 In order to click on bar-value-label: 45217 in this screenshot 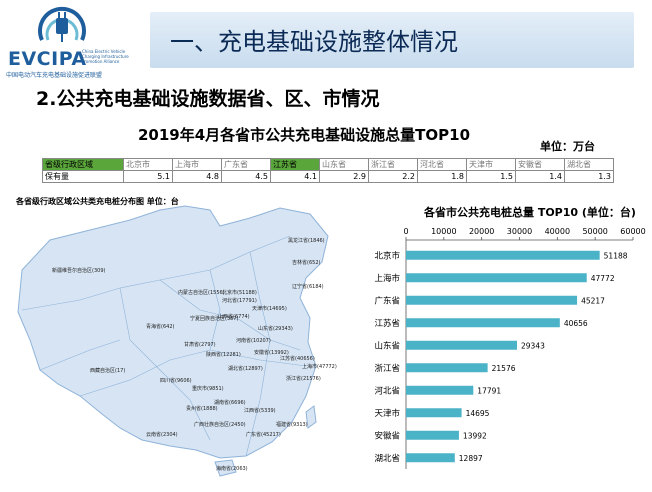, I will do `click(593, 300)`.